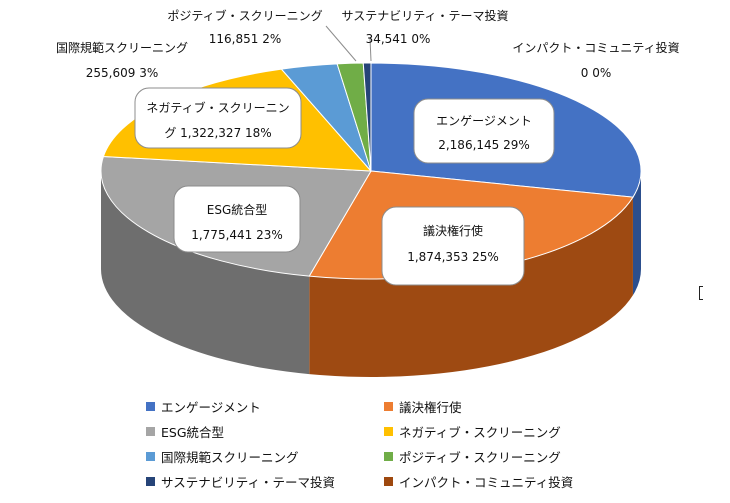 Image resolution: width=730 pixels, height=503 pixels. Describe the element at coordinates (596, 73) in the screenshot. I see `data-label-value: 0 0%` at that location.